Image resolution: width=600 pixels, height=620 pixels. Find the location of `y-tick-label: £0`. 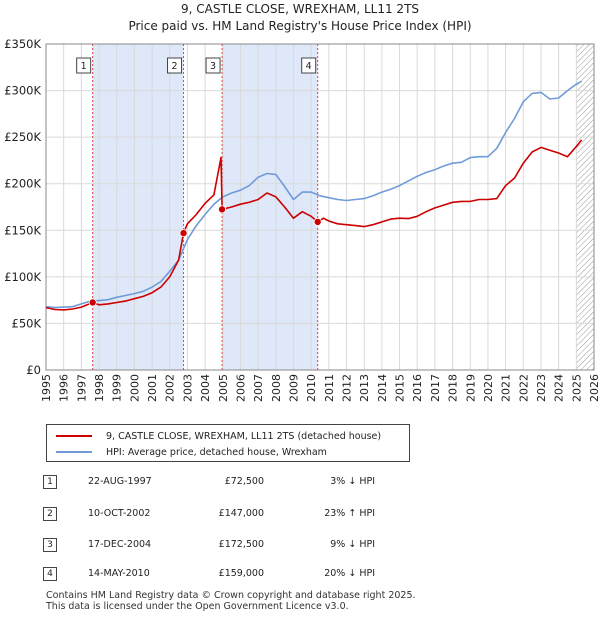

y-tick-label: £0 is located at coordinates (33, 370).